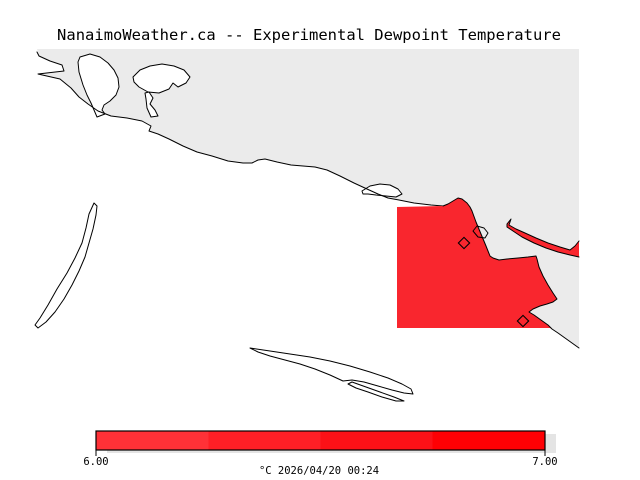  I want to click on island-sliver-west-outline, so click(66, 265).